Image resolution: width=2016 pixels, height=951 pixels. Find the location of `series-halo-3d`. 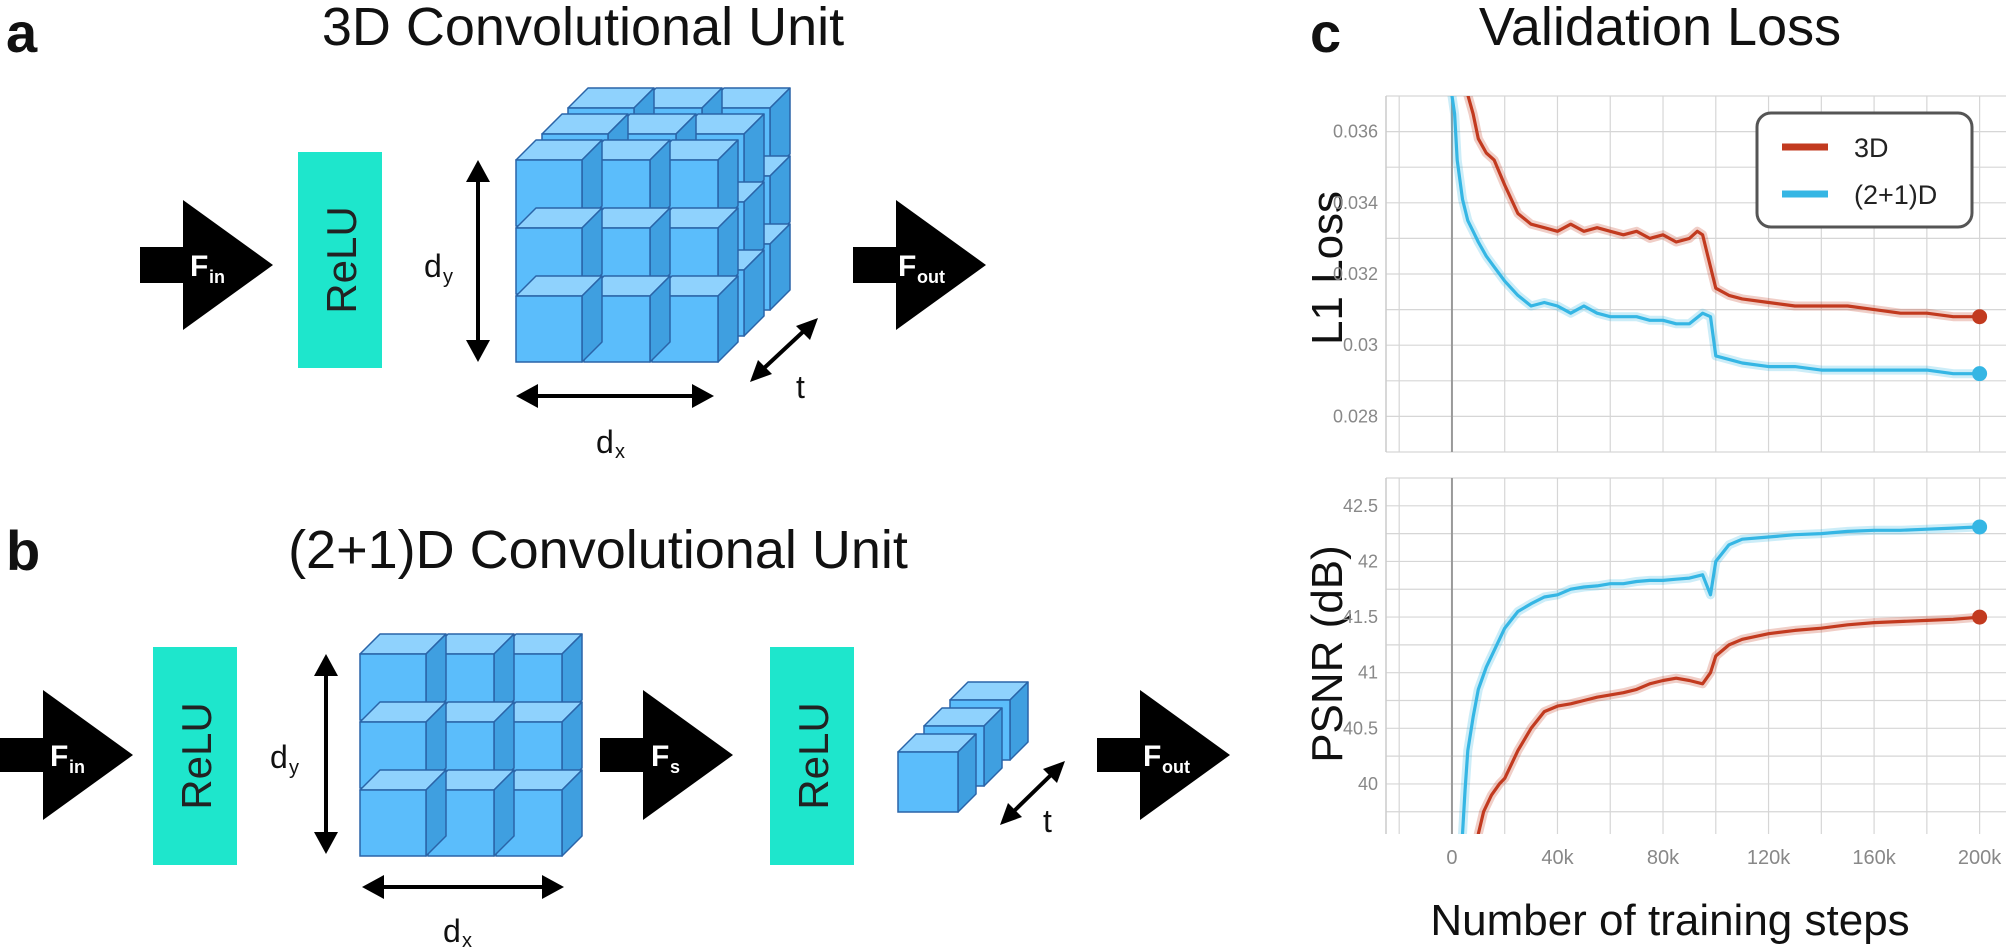

series-halo-3d is located at coordinates (1729, 723).